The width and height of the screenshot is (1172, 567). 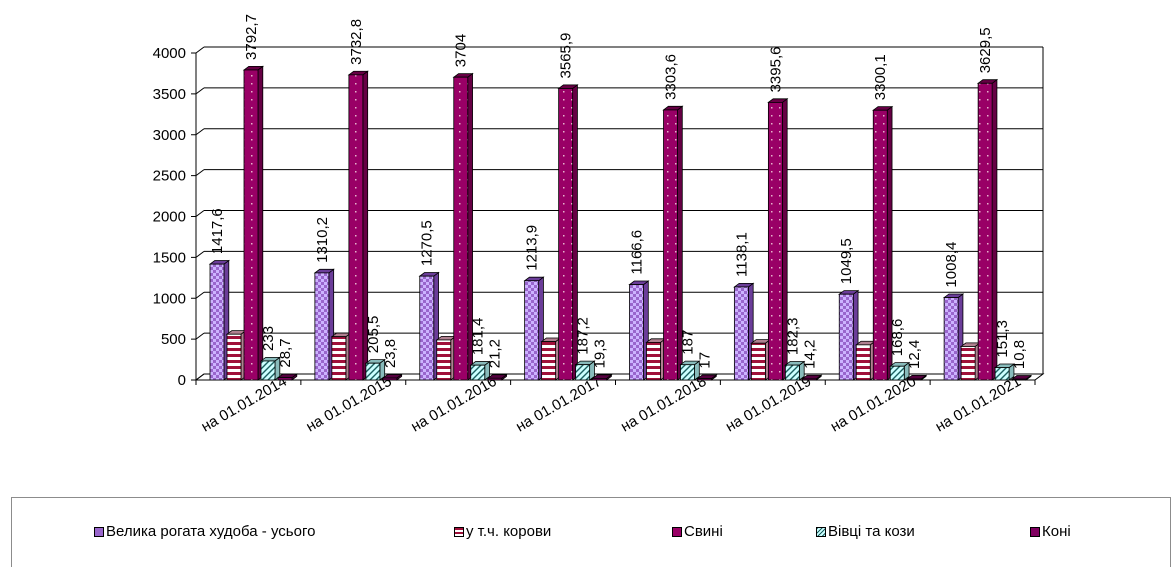 I want to click on data-label: 1138,1, so click(x=741, y=254).